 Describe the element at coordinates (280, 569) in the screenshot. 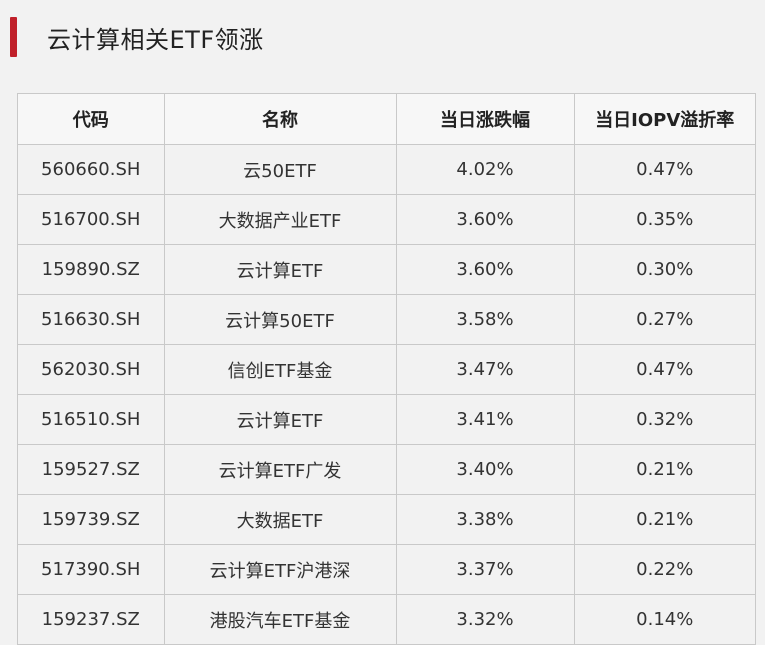

I see `cell-name: 云计算ETF沪港深` at that location.